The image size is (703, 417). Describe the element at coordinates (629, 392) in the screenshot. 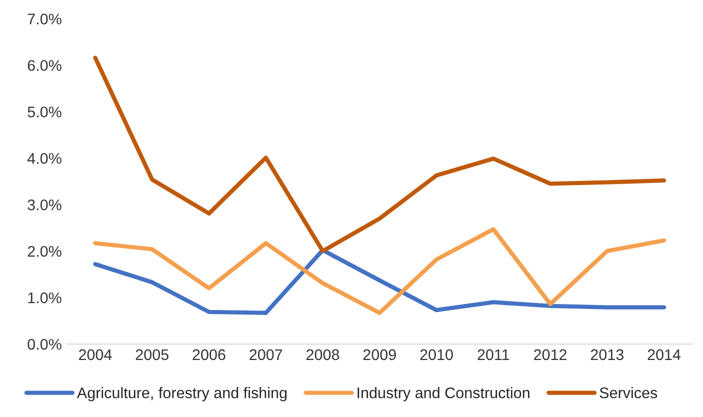

I see `legend-label: Services` at that location.